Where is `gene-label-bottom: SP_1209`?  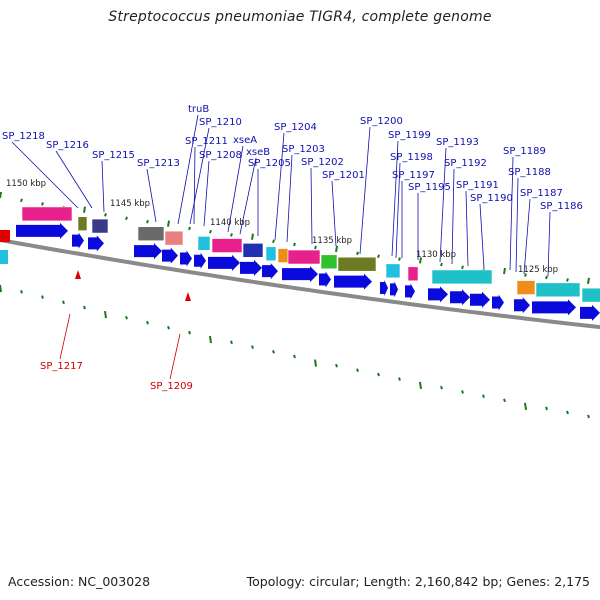
gene-label-bottom: SP_1209 is located at coordinates (171, 386).